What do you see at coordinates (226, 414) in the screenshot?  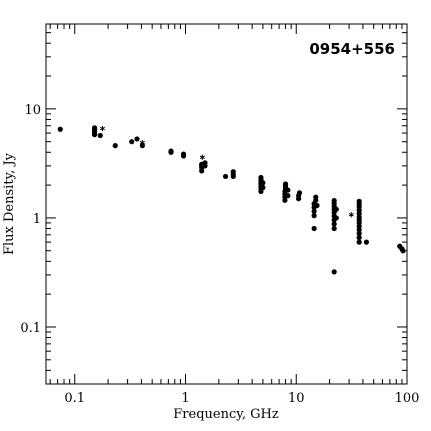 I see `x-axis-label: Frequency, GHz` at bounding box center [226, 414].